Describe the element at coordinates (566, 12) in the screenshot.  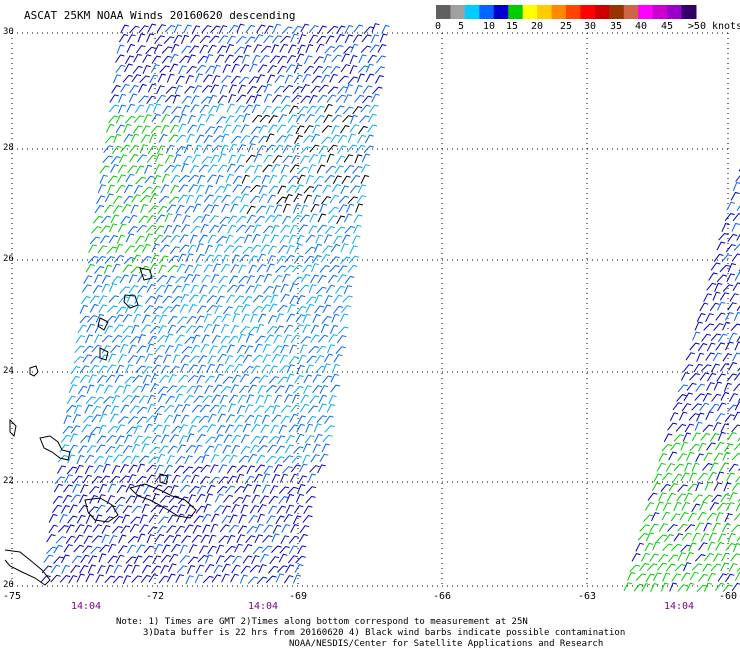
I see `wind-speed-color-scale` at that location.